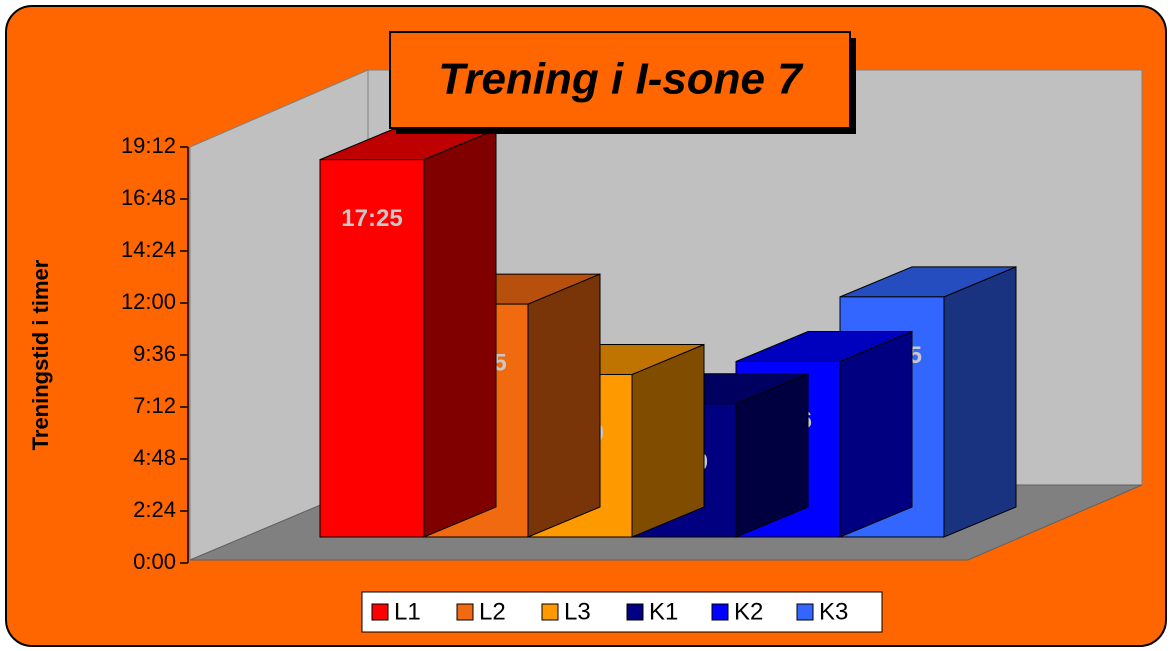  What do you see at coordinates (148, 249) in the screenshot?
I see `y-tick-label: 14:24` at bounding box center [148, 249].